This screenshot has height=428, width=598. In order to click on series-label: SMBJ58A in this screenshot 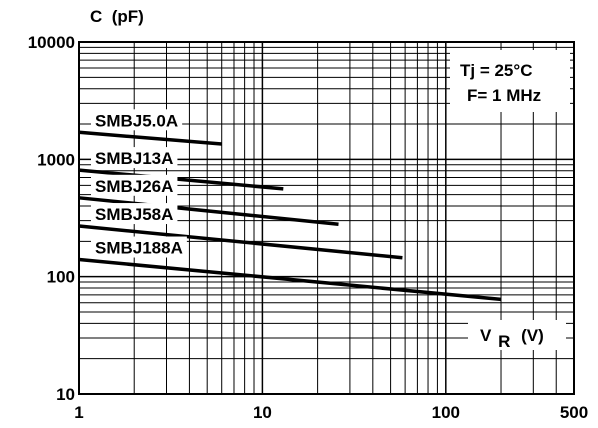, I will do `click(134, 214)`.